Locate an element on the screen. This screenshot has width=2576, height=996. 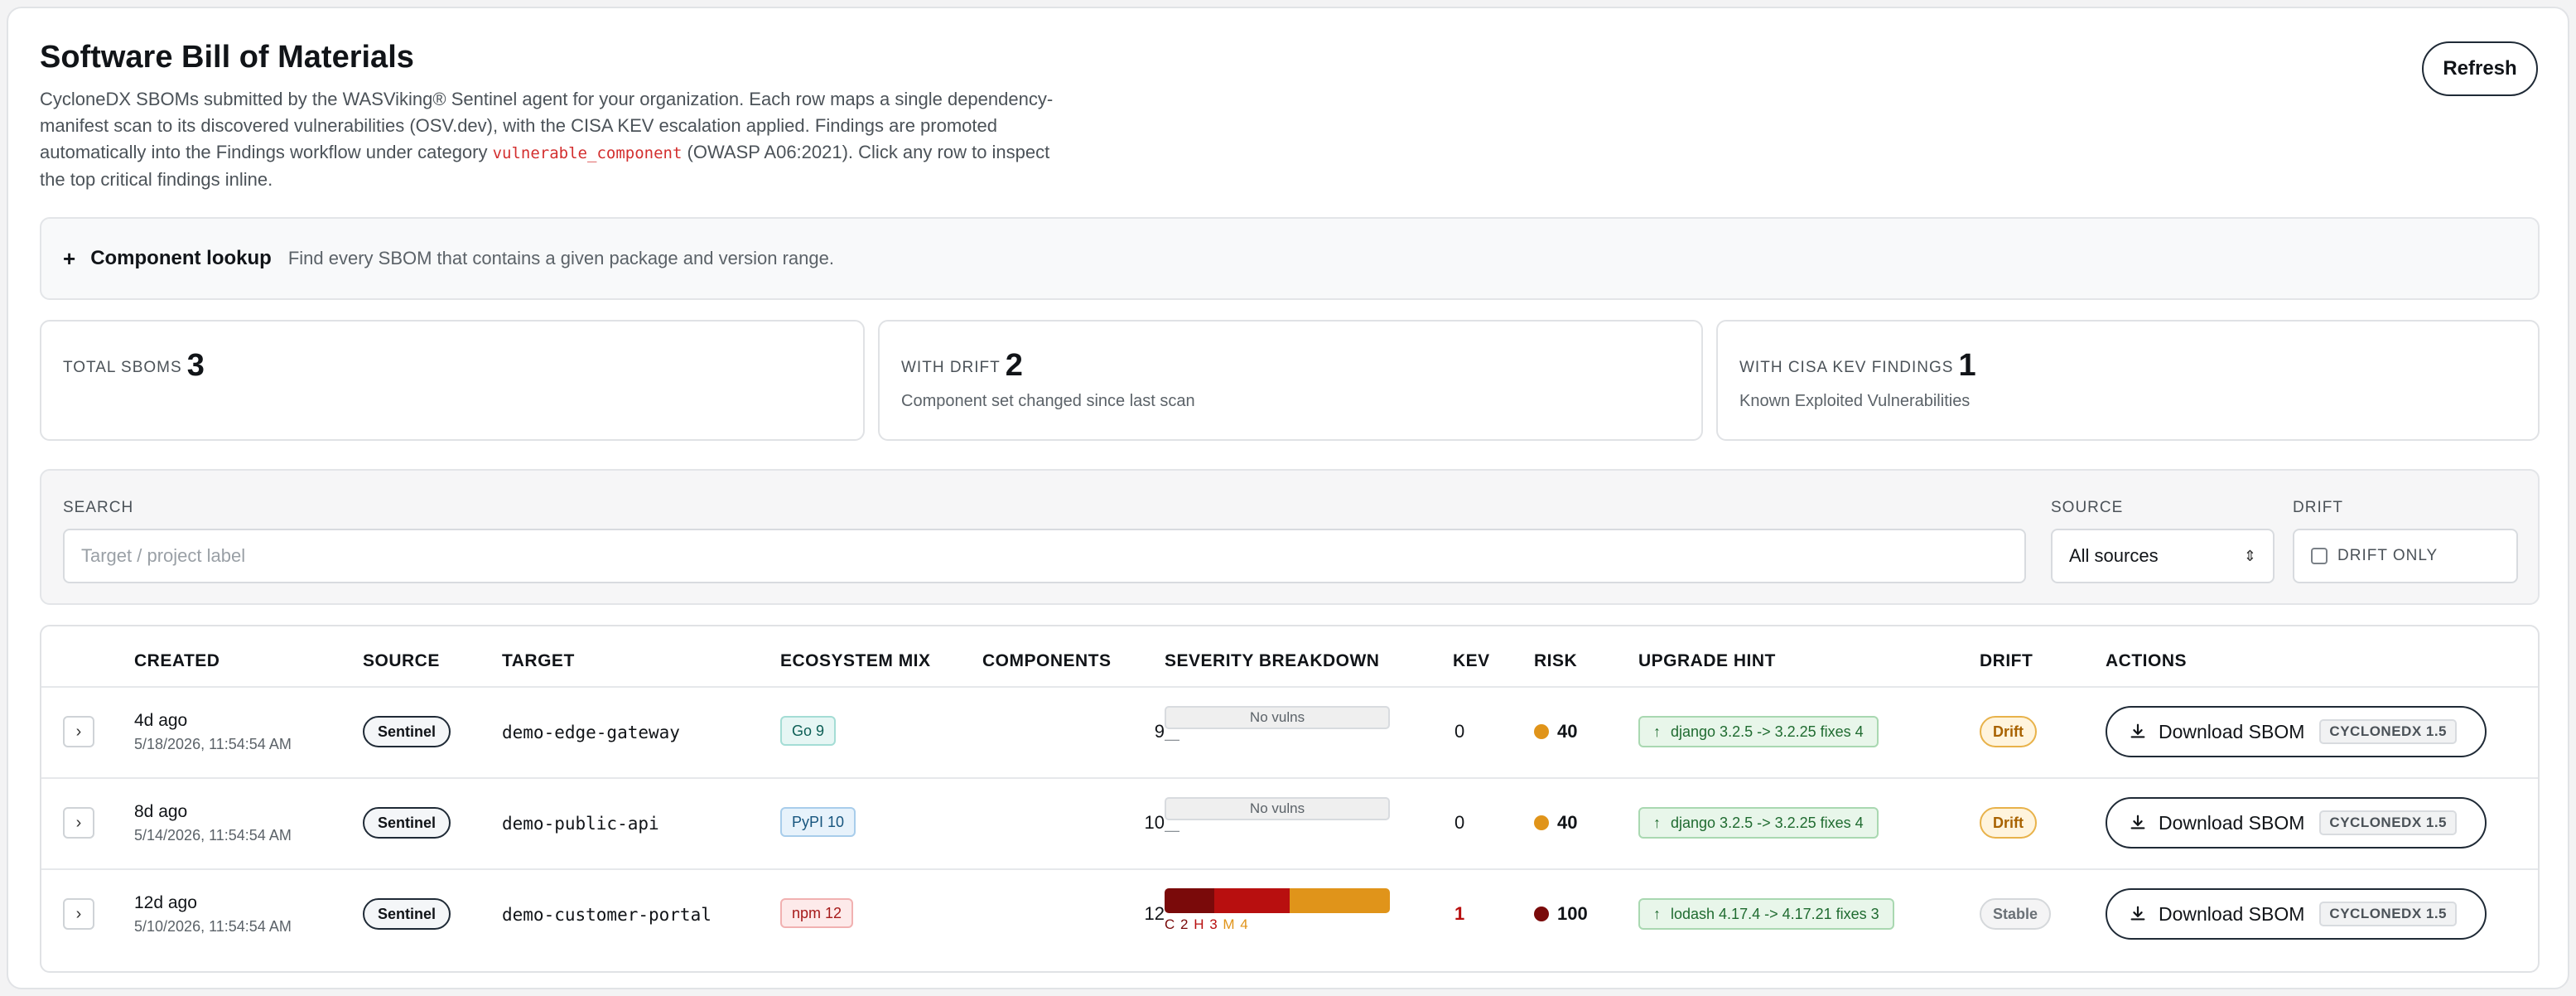
select-chevron-icon: ⇕ is located at coordinates (2249, 555).